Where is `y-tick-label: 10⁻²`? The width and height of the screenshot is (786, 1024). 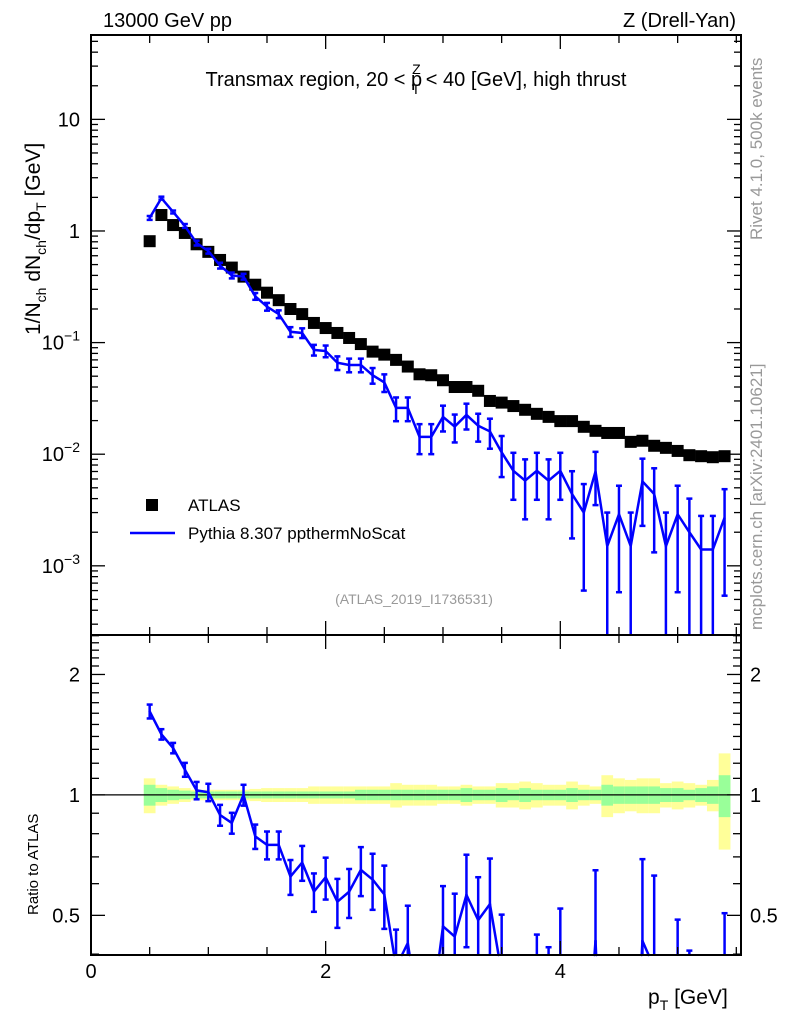
y-tick-label: 10⁻² is located at coordinates (61, 452).